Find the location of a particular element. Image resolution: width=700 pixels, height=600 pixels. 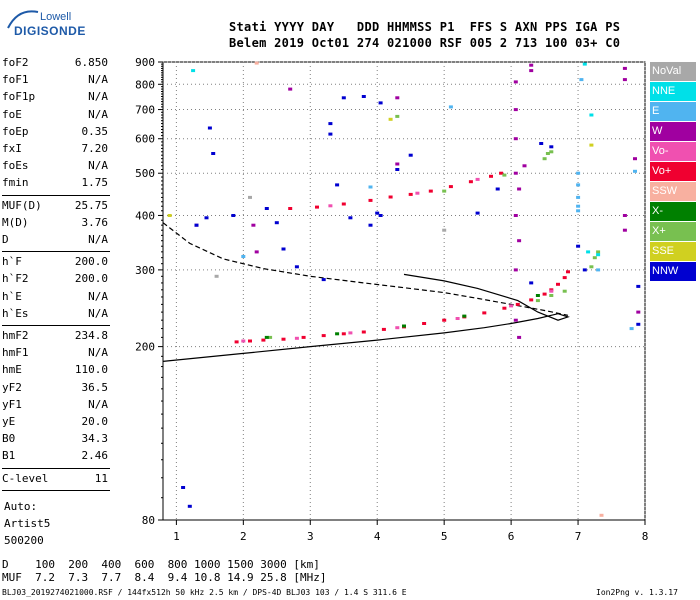

param-name: h`F2 is located at coordinates (15, 279).